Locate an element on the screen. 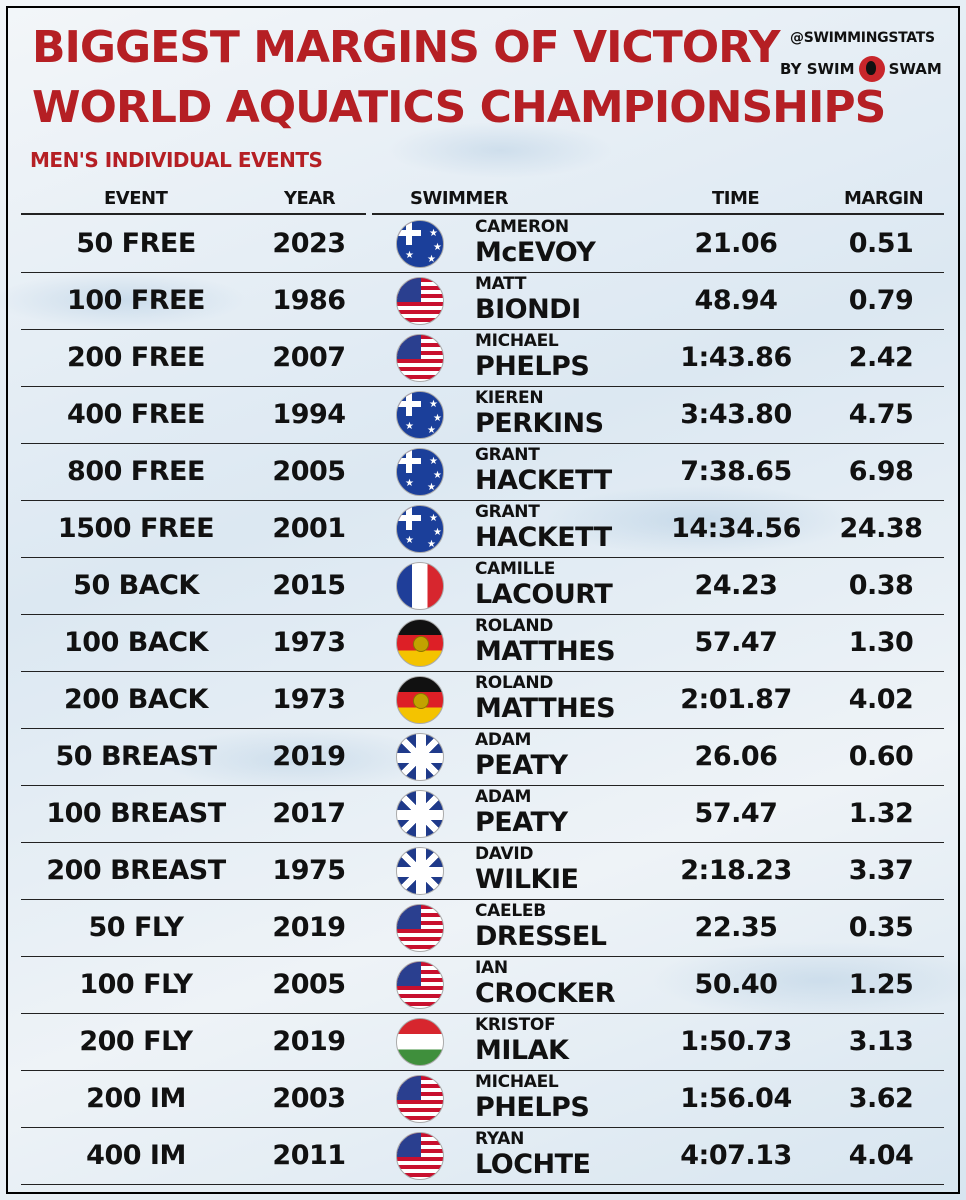  time-cell: 1:43.86 is located at coordinates (736, 357).